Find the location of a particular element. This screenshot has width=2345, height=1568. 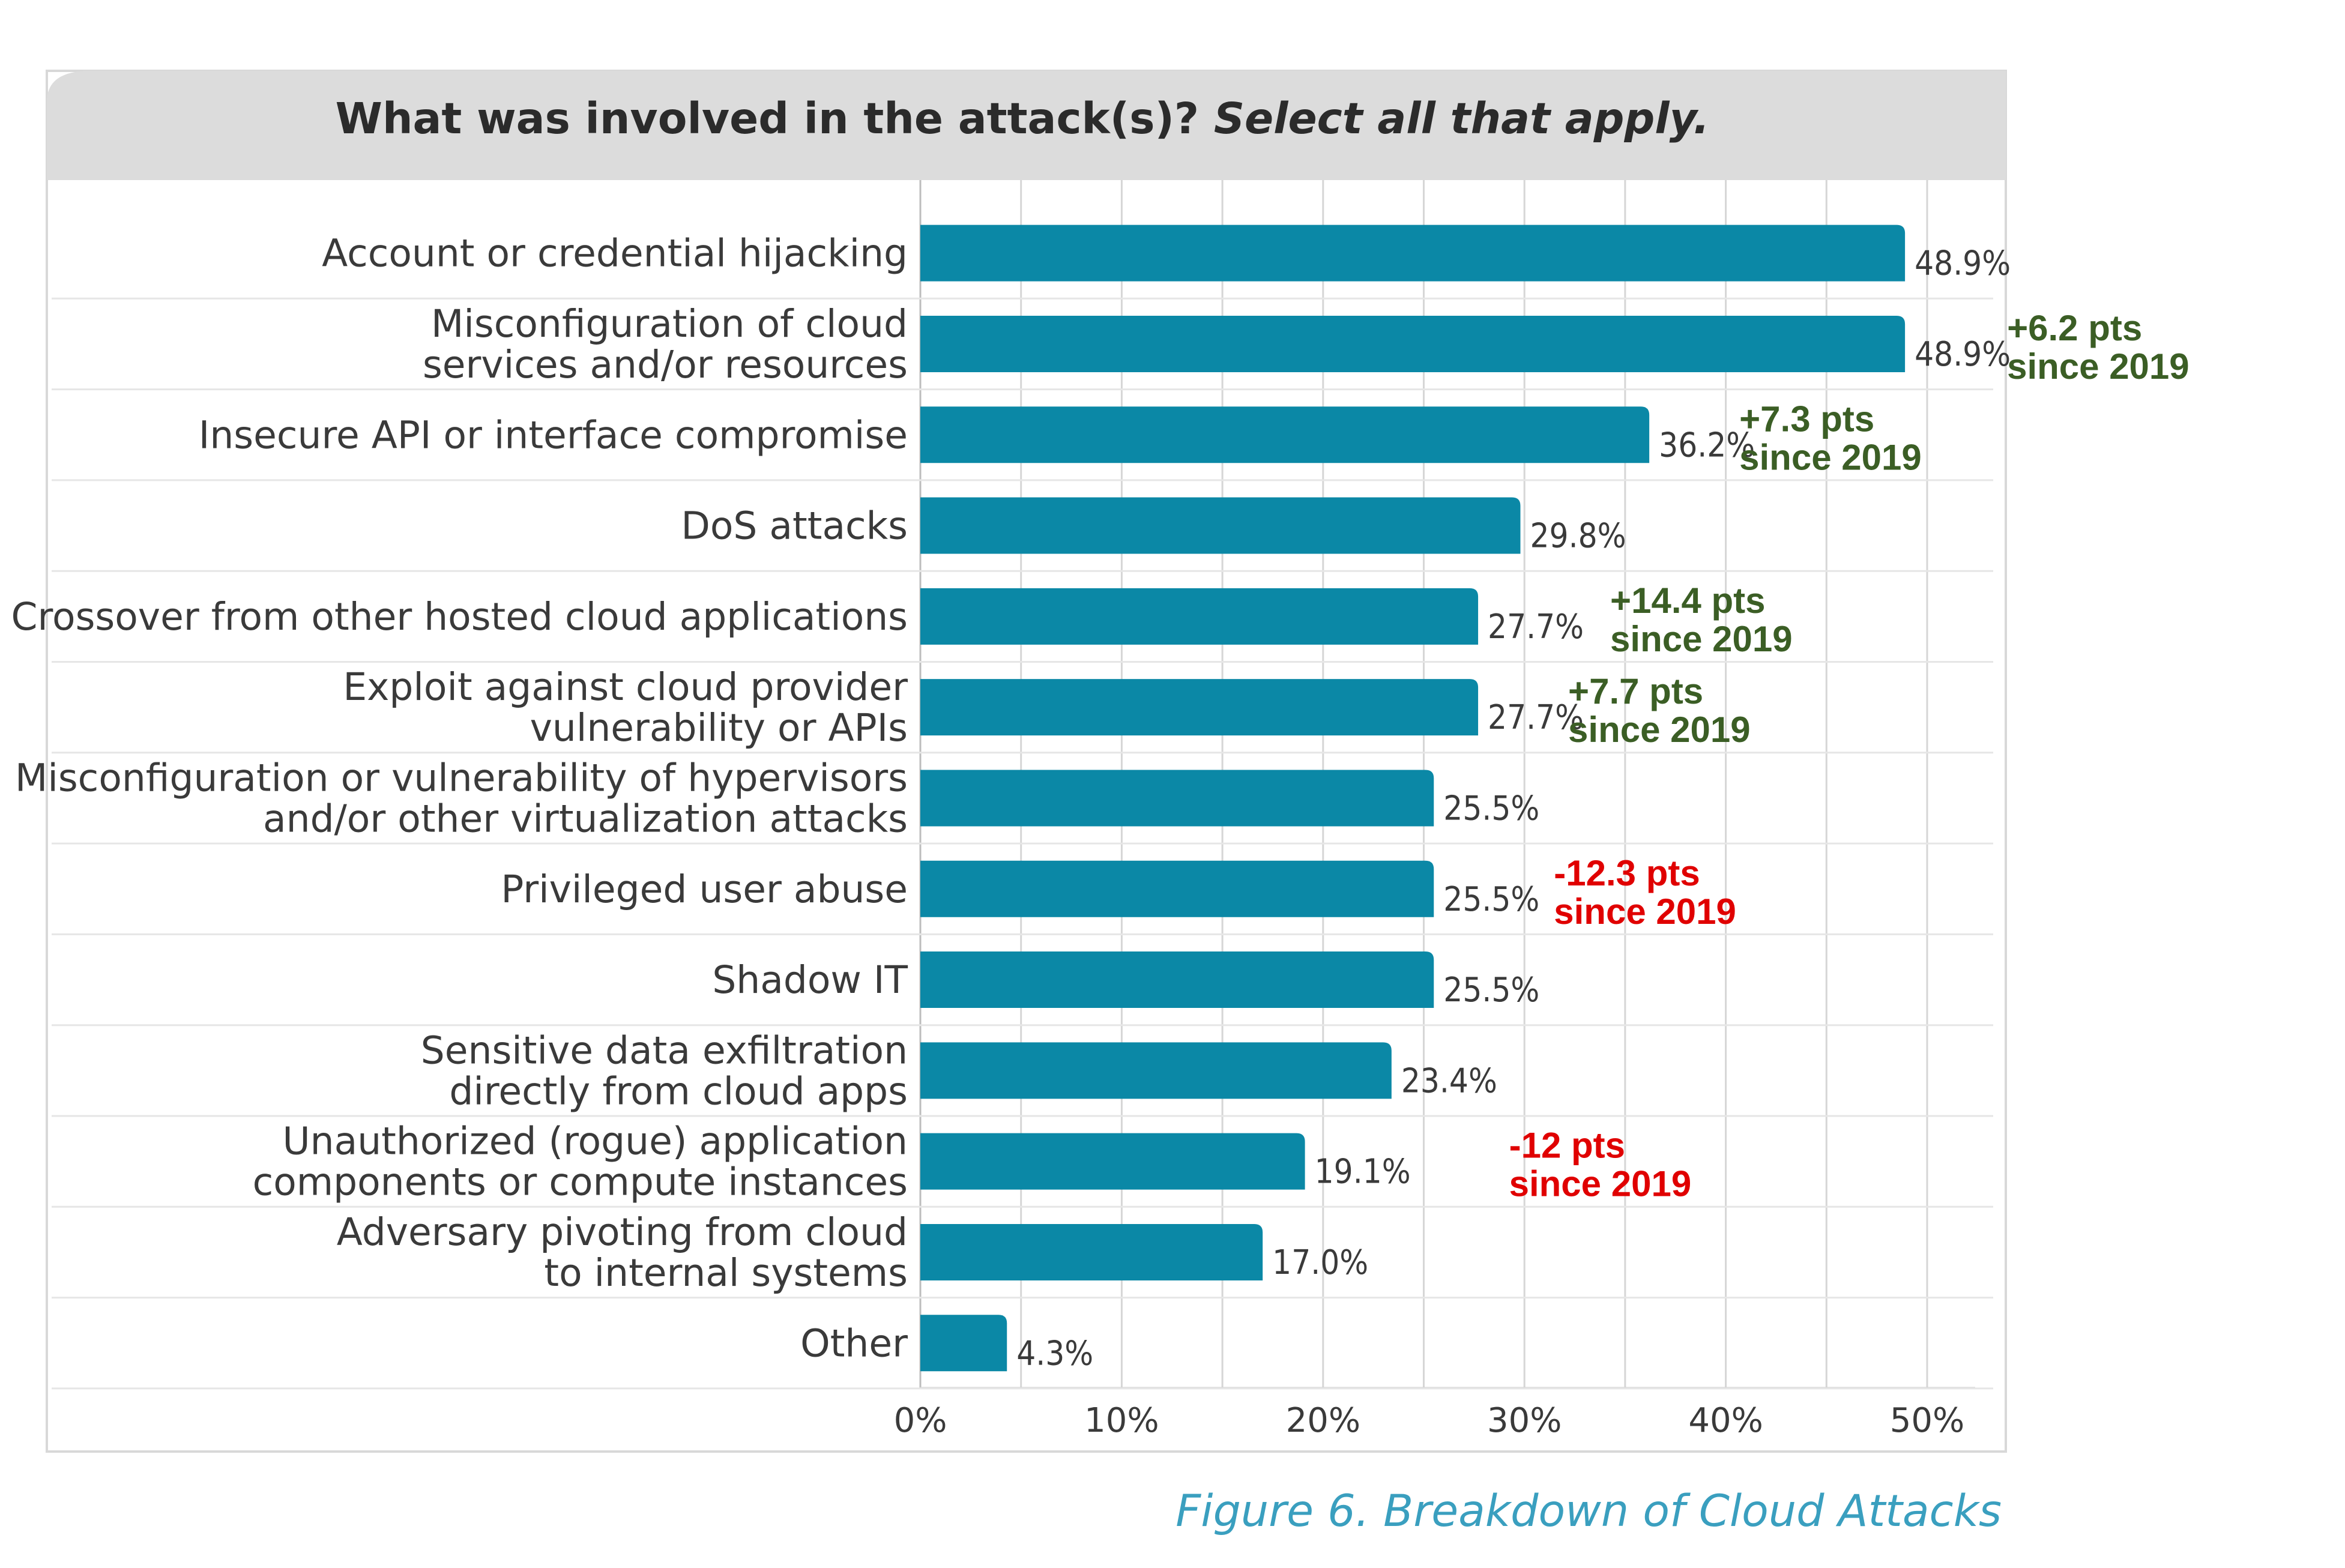

value-label: 29.8% is located at coordinates (1578, 536).